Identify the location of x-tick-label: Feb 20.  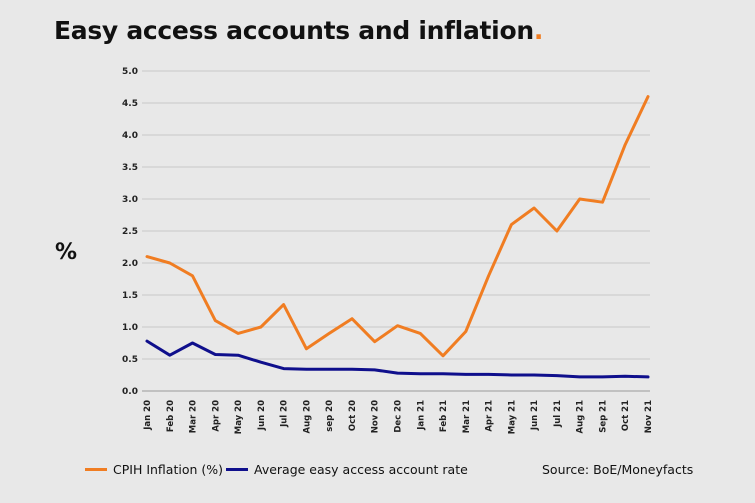
(171, 416).